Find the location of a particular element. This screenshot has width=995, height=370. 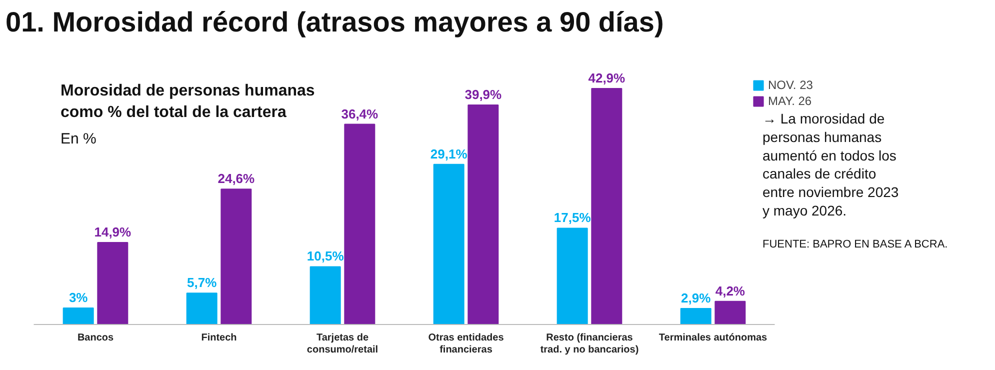

legend-label: NOV. 23 is located at coordinates (790, 85).